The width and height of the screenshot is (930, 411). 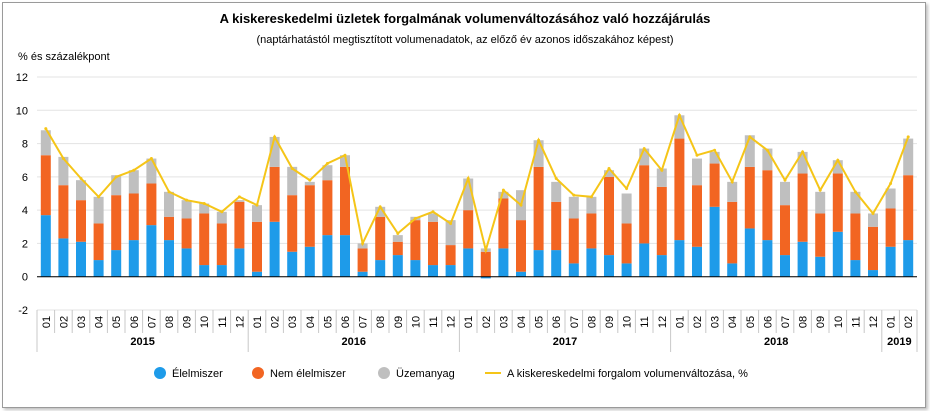 What do you see at coordinates (732, 270) in the screenshot?
I see `bar--lelmiszer-39` at bounding box center [732, 270].